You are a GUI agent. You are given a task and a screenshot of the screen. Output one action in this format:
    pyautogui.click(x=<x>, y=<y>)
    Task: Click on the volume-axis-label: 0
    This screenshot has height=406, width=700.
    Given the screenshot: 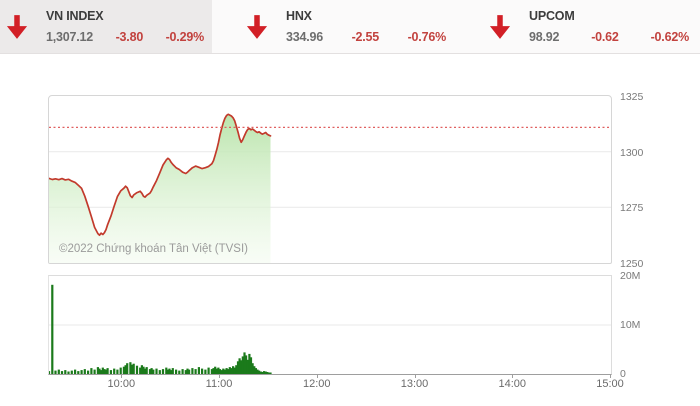 What is the action you would take?
    pyautogui.click(x=623, y=374)
    